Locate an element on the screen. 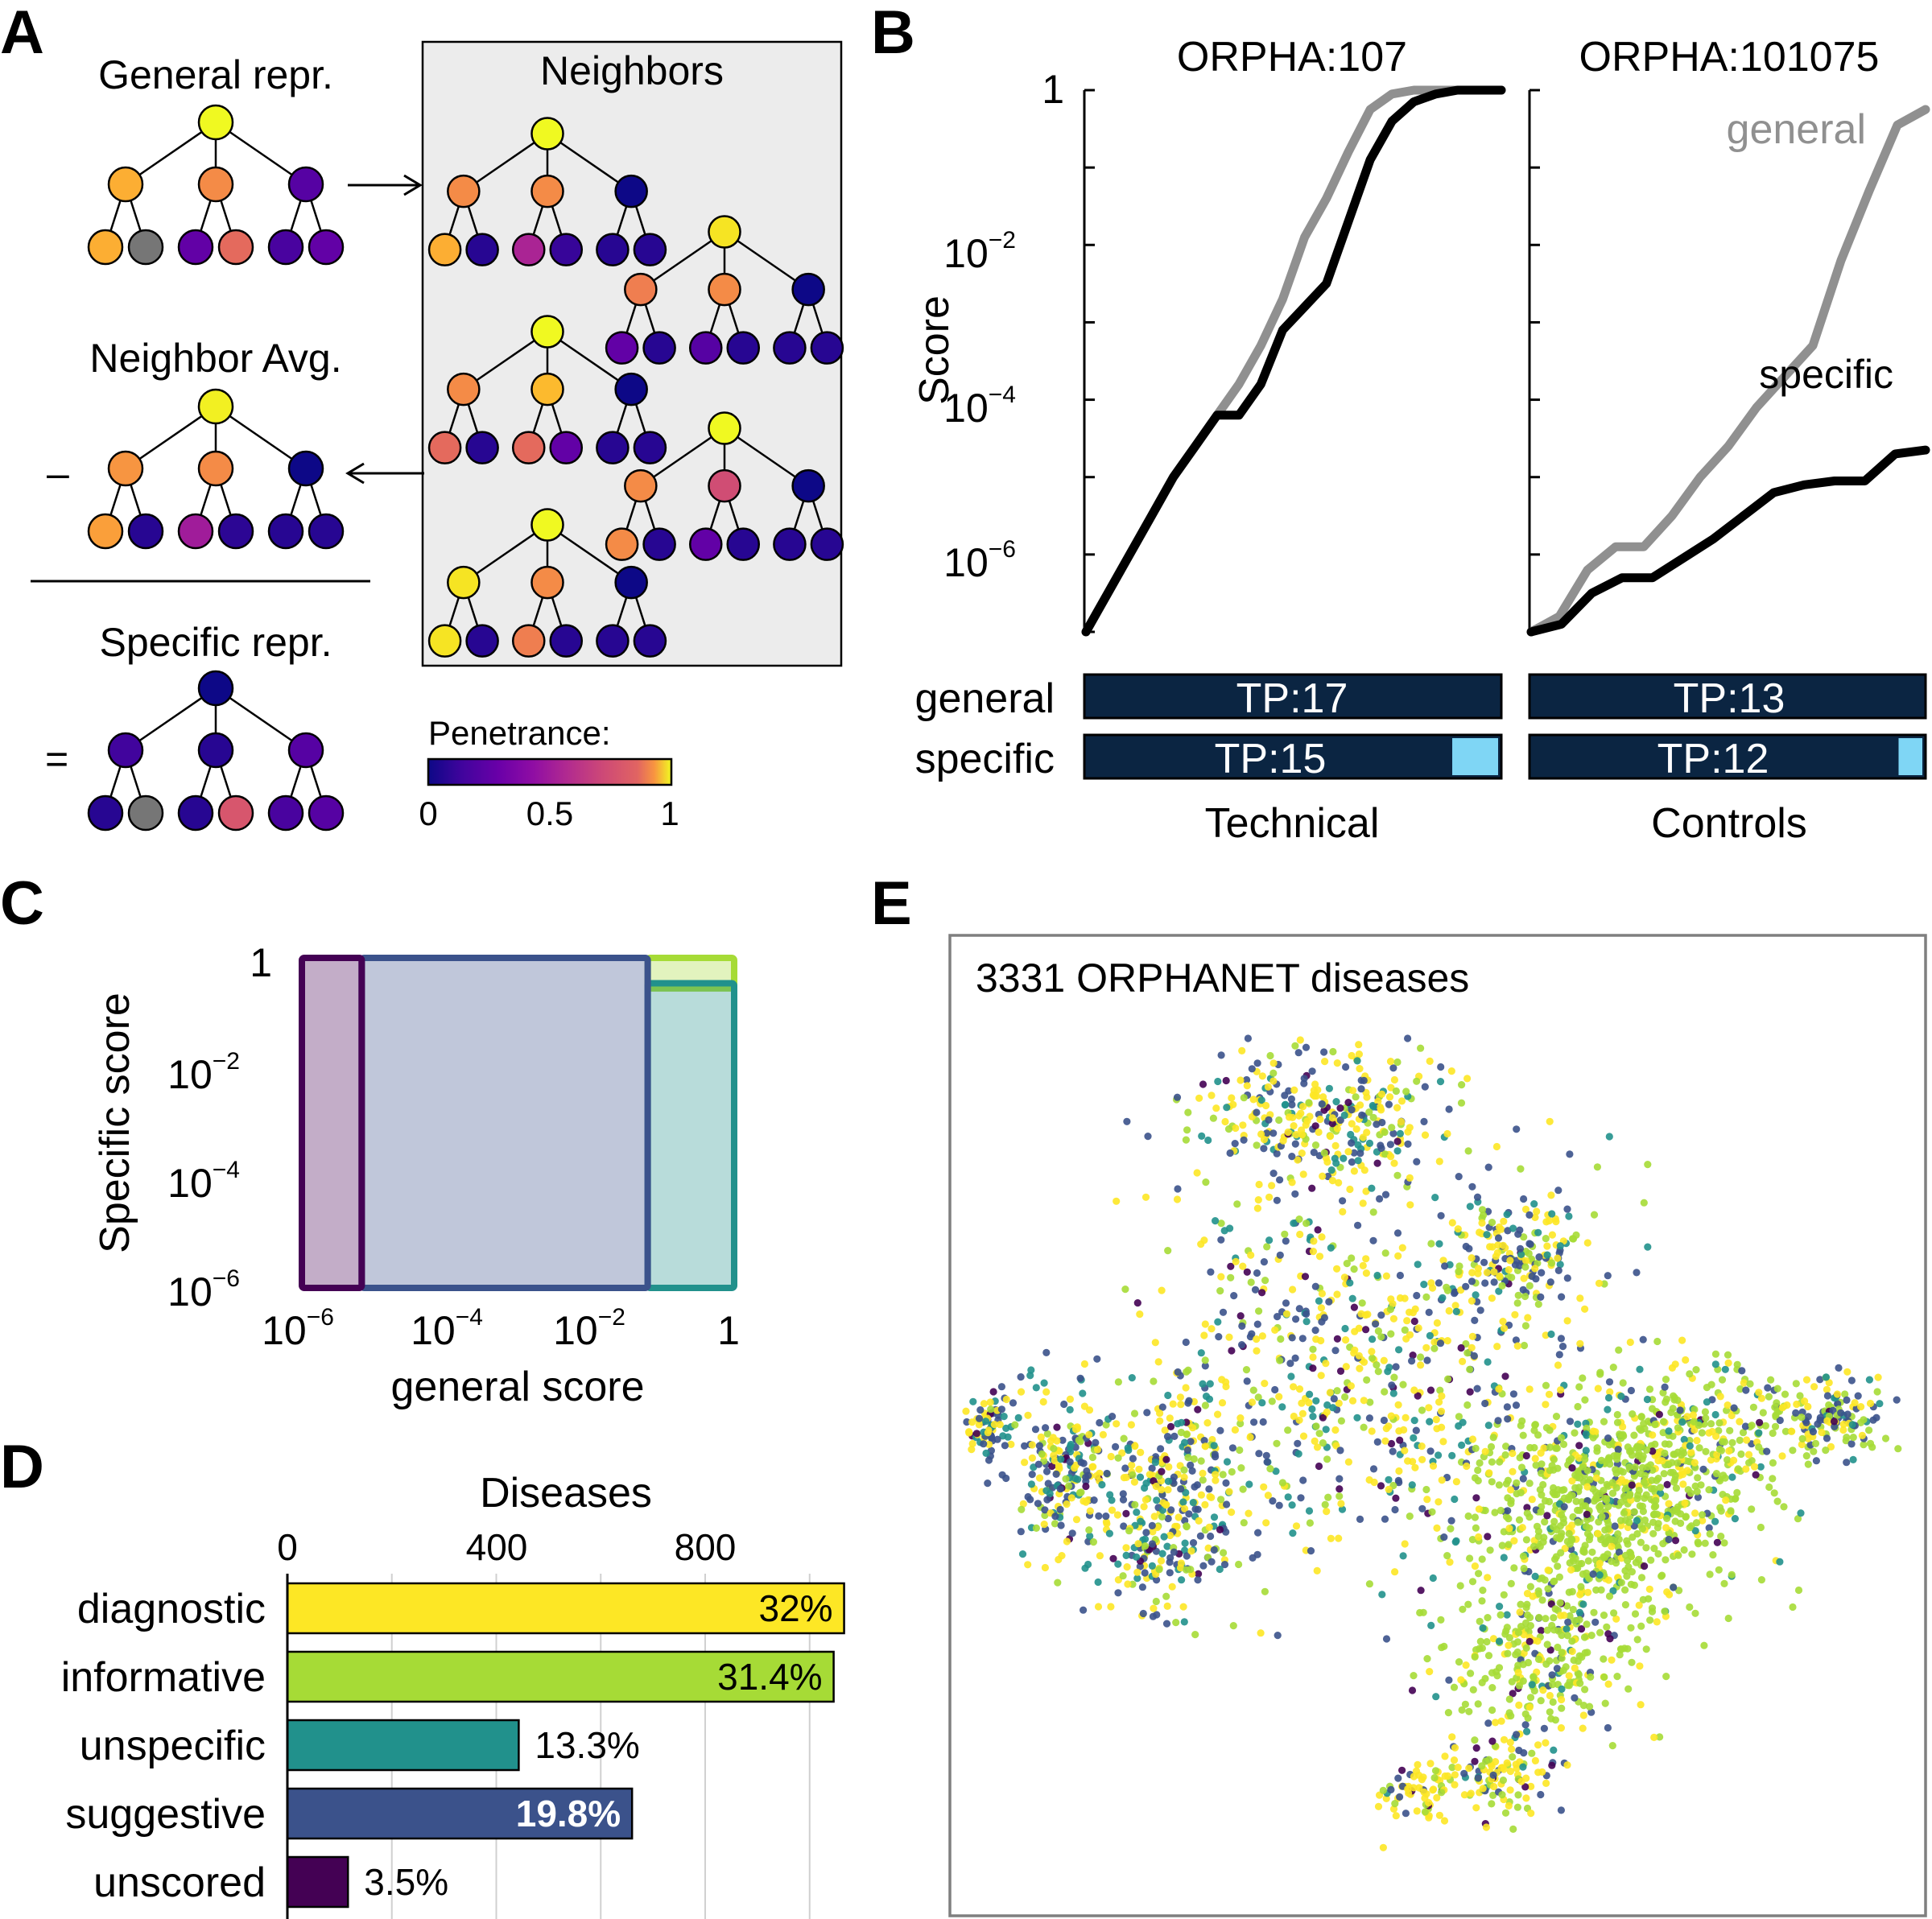  pct-label-unscored: 3.5% is located at coordinates (406, 1882).